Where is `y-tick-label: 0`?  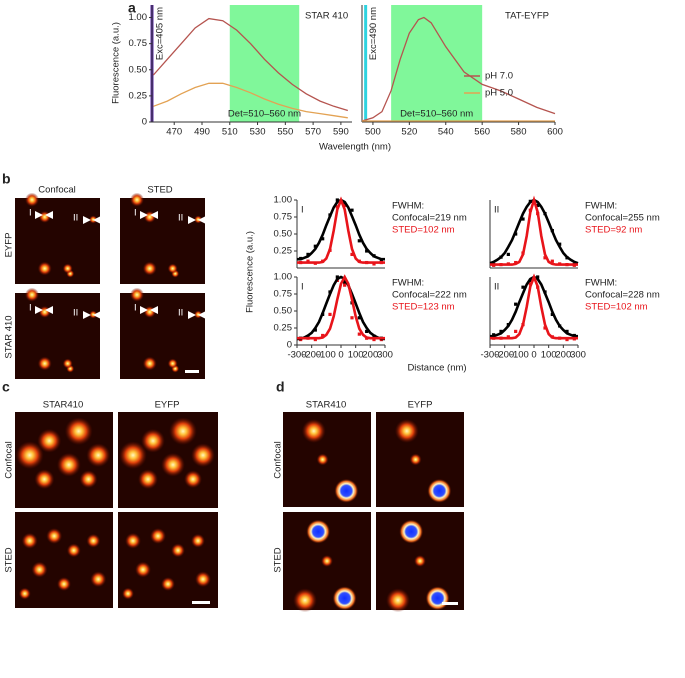 y-tick-label: 0 is located at coordinates (144, 122).